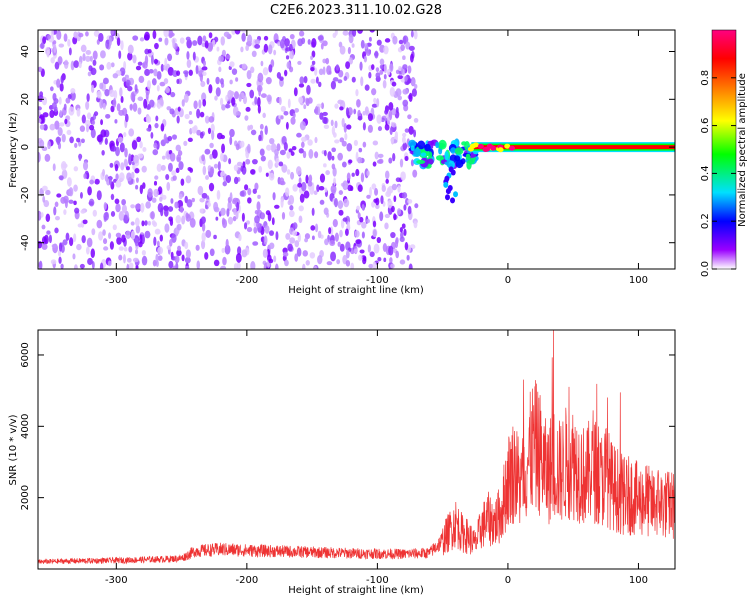 The image size is (750, 600). What do you see at coordinates (13, 150) in the screenshot?
I see `spectrogram-ylabel: Frequency (Hz)` at bounding box center [13, 150].